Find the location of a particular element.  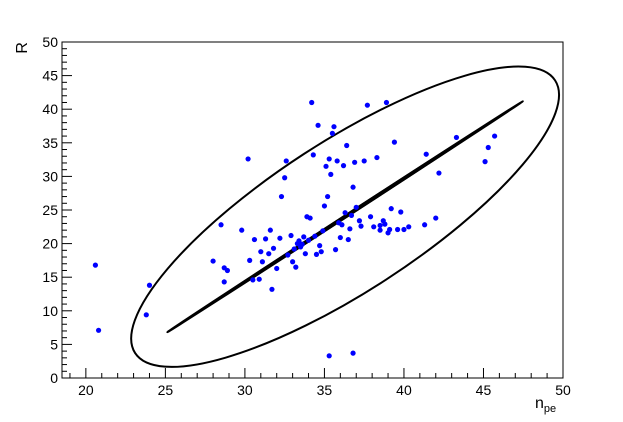

y-tick-label: 45 is located at coordinates (50, 76).